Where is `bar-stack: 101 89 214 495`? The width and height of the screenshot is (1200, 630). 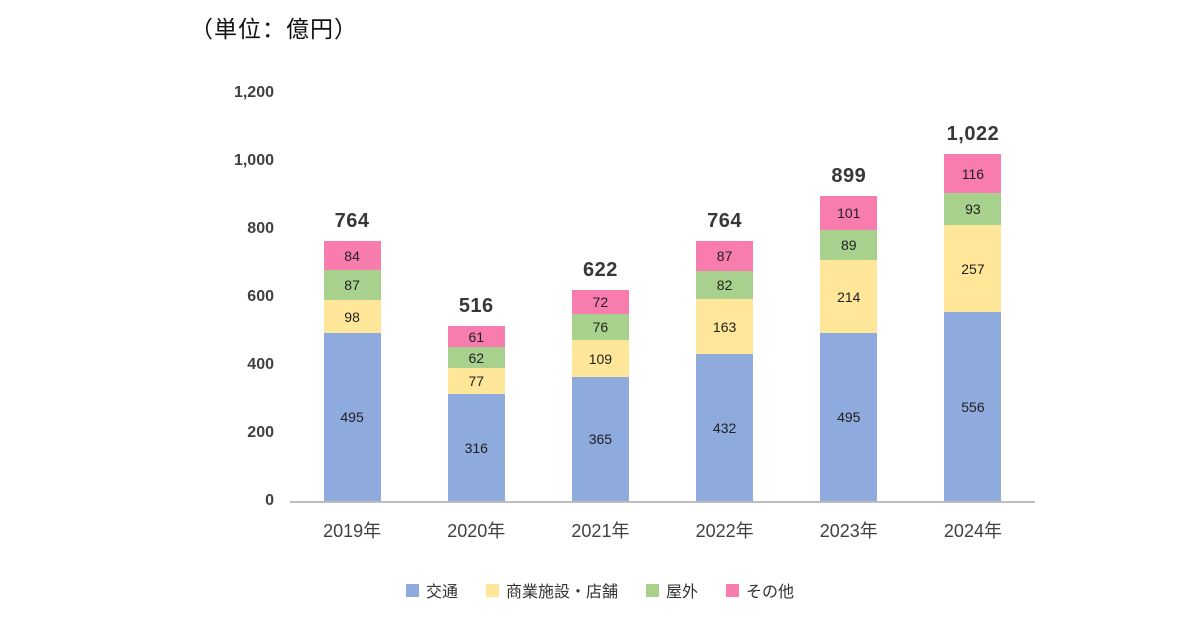 bar-stack: 101 89 214 495 is located at coordinates (849, 348).